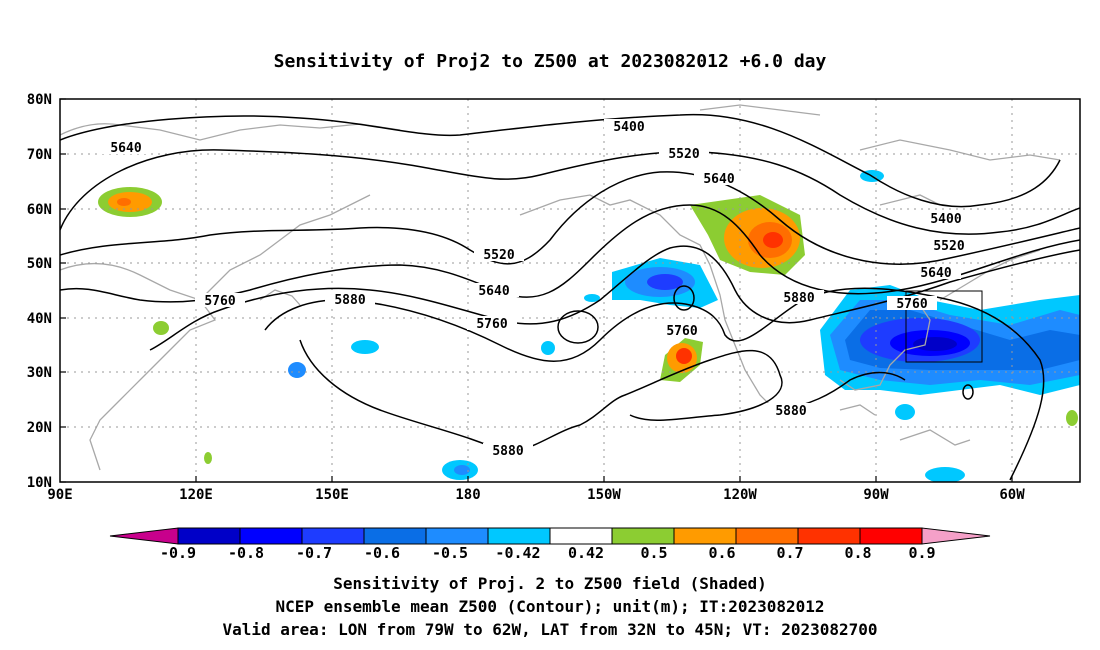 The height and width of the screenshot is (650, 1100). I want to click on colorbar-low-triangle, so click(144, 536).